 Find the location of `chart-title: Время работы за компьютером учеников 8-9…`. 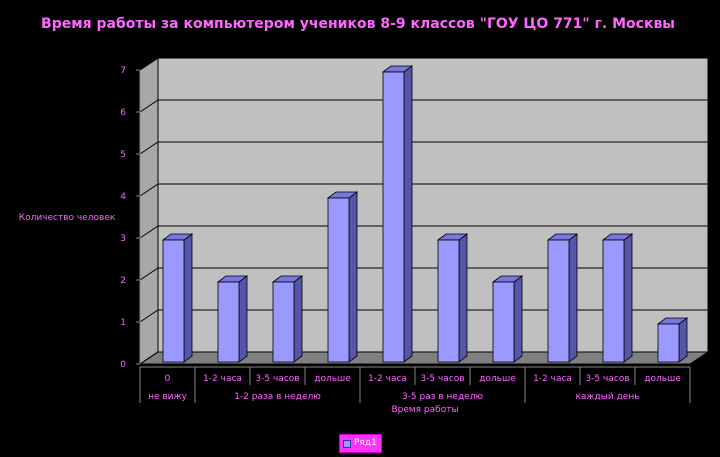

chart-title: Время работы за компьютером учеников 8-9… is located at coordinates (358, 24).